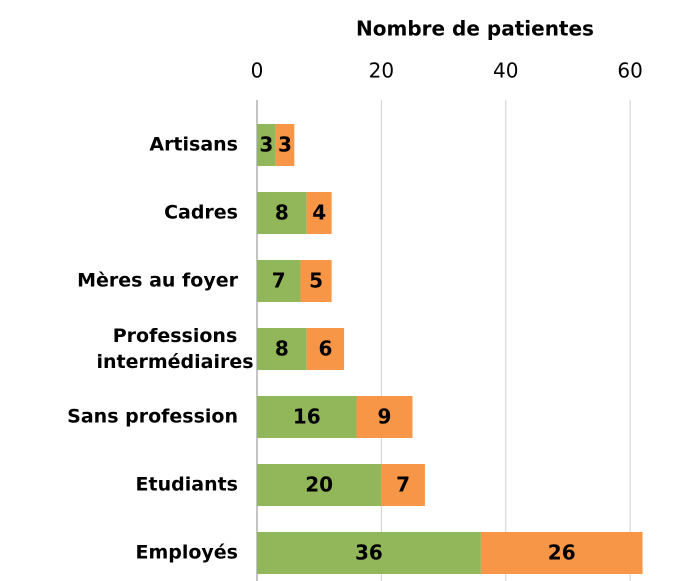  What do you see at coordinates (381, 71) in the screenshot?
I see `x-tick-label: 20` at bounding box center [381, 71].